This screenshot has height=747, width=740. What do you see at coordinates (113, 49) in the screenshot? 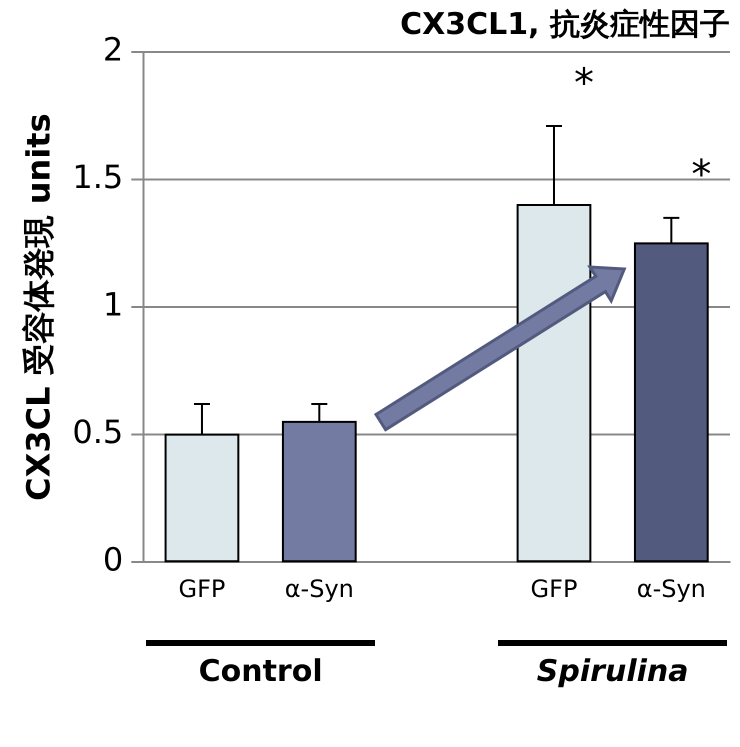
I see `y-tick-label: 2` at bounding box center [113, 49].